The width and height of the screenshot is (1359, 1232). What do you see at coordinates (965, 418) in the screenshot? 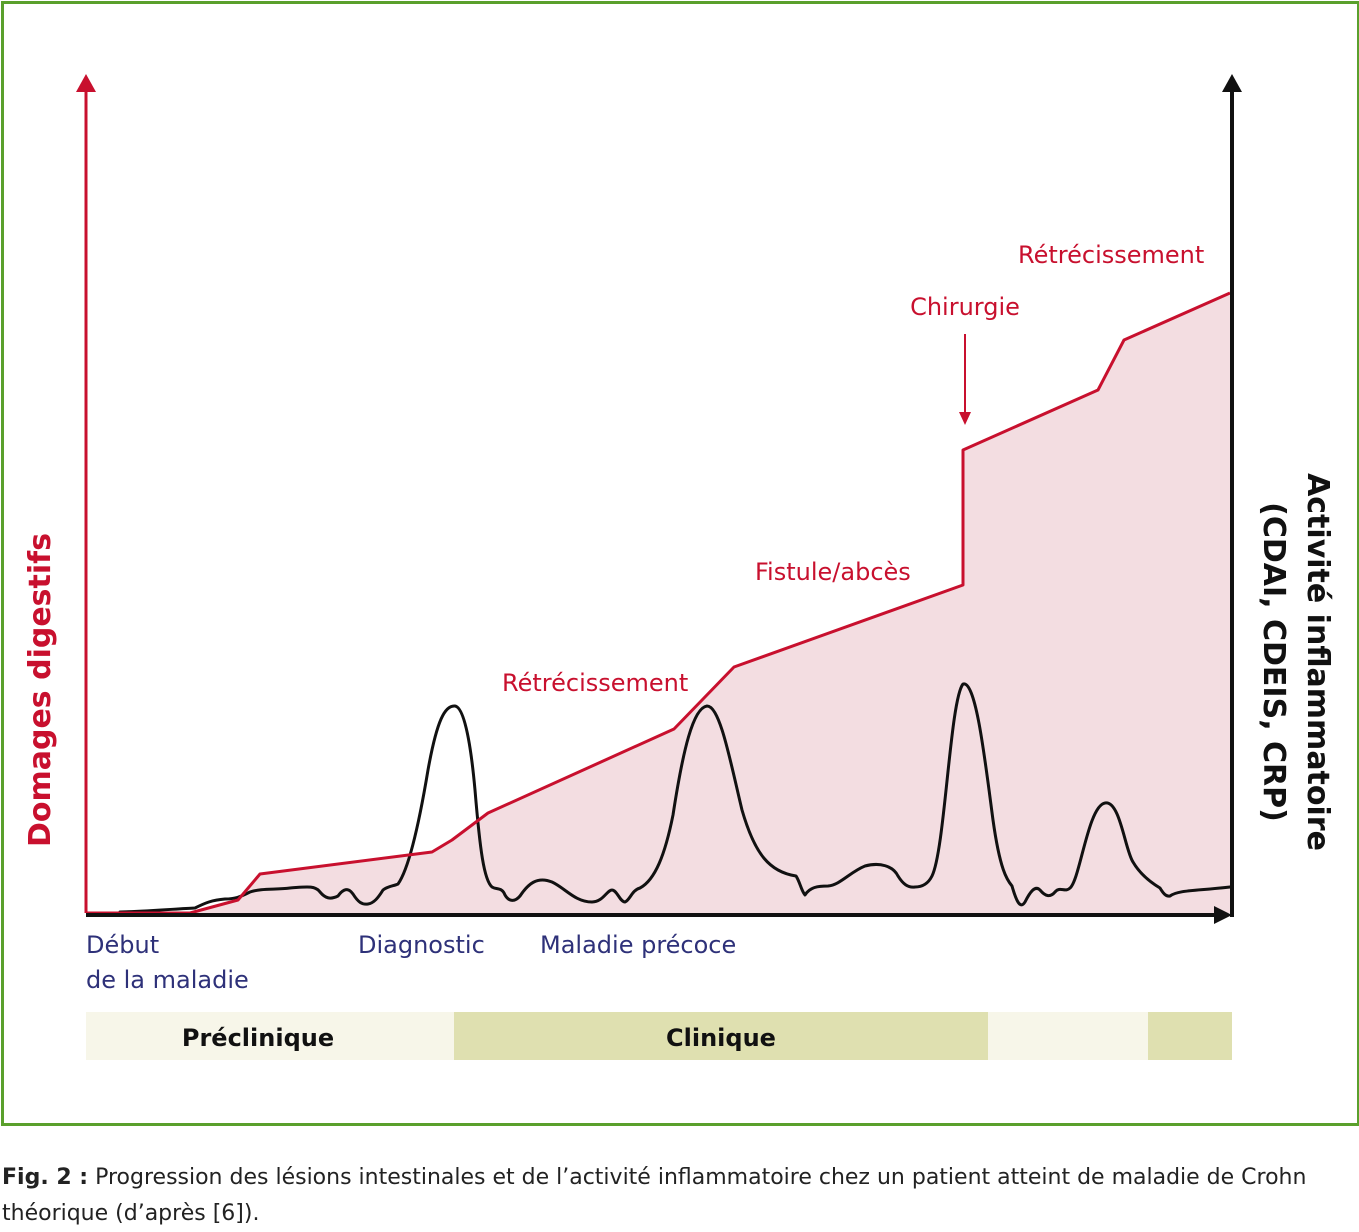
I see `chirurgie-arrow-head` at bounding box center [965, 418].